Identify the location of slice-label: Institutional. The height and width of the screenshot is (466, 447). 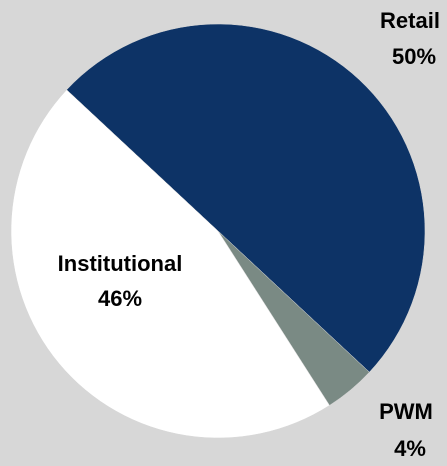
(120, 263).